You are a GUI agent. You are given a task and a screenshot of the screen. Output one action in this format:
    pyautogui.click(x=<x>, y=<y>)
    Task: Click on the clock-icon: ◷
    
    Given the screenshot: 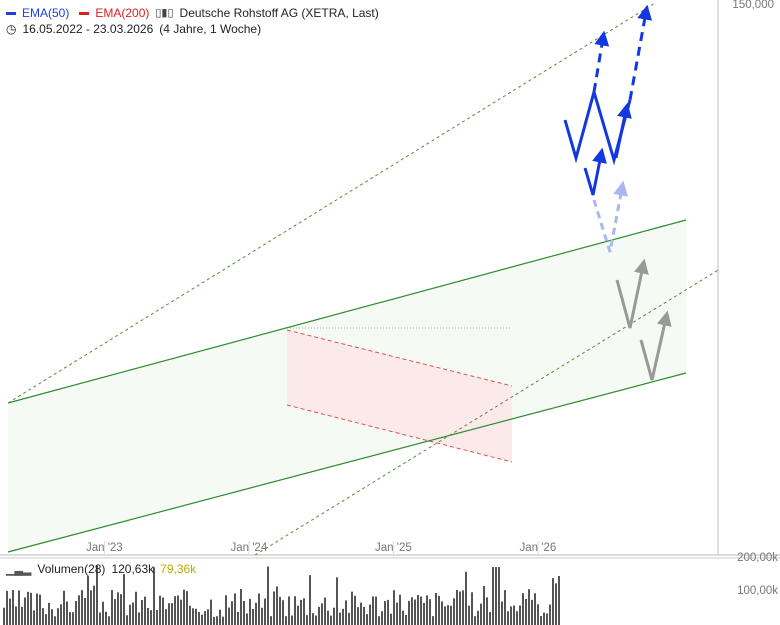 What is the action you would take?
    pyautogui.click(x=11, y=29)
    